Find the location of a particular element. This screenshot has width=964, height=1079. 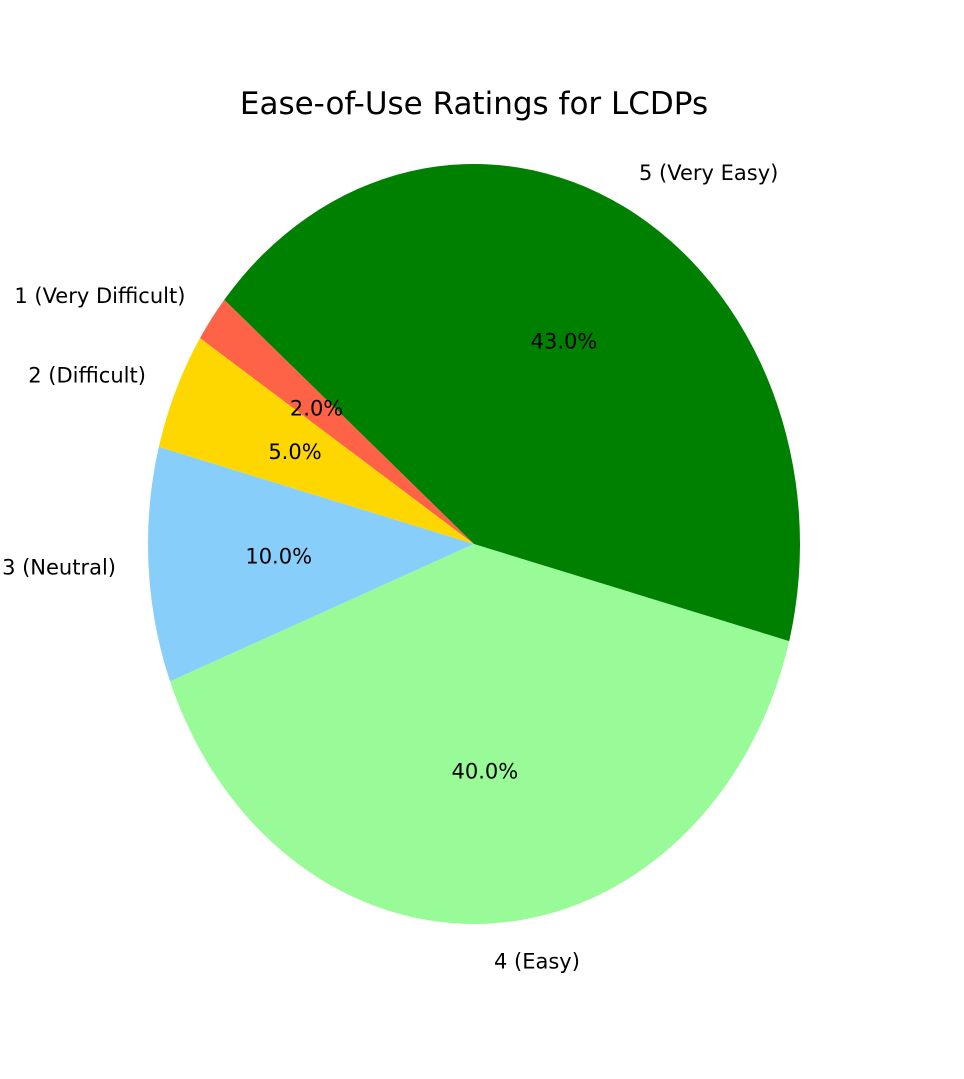

pct-label-1-very-difficult: 2.0% is located at coordinates (316, 409).